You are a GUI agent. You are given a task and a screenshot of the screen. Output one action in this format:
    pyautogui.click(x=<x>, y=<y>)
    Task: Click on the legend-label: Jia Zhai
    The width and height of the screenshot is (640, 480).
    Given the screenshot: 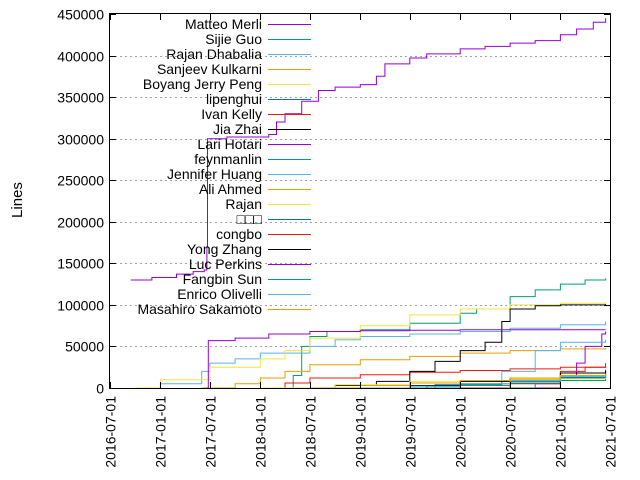 What is the action you would take?
    pyautogui.click(x=237, y=129)
    